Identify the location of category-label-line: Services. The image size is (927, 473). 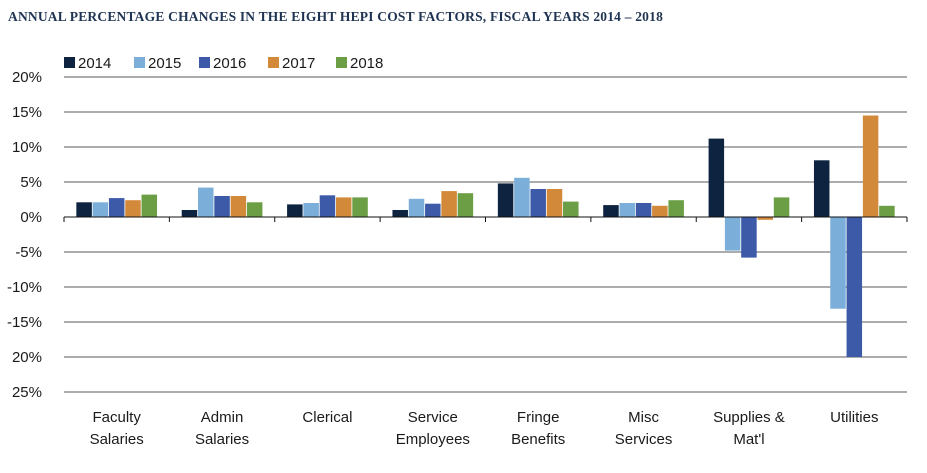
(644, 439).